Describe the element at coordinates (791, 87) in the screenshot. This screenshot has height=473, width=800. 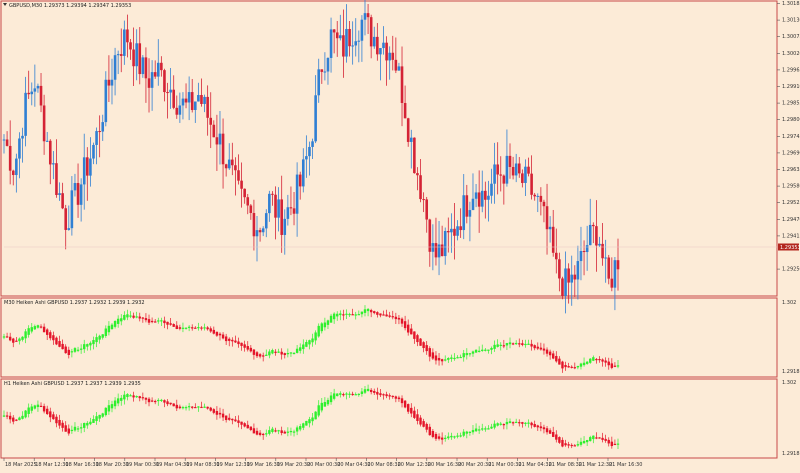
I see `price-axis-label: 1.29910` at that location.